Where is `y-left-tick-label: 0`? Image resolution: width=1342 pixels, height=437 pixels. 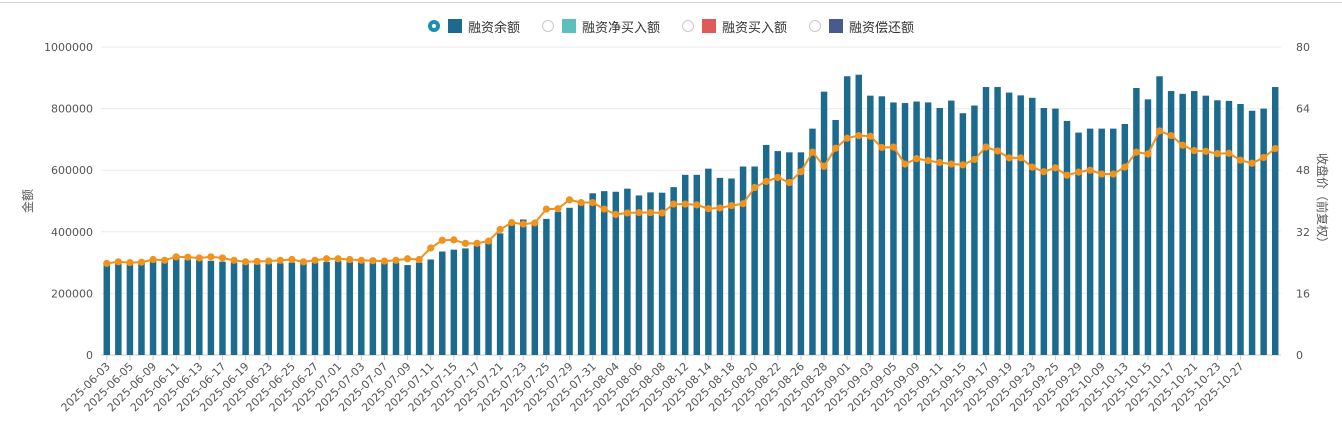
y-left-tick-label: 0 is located at coordinates (89, 355).